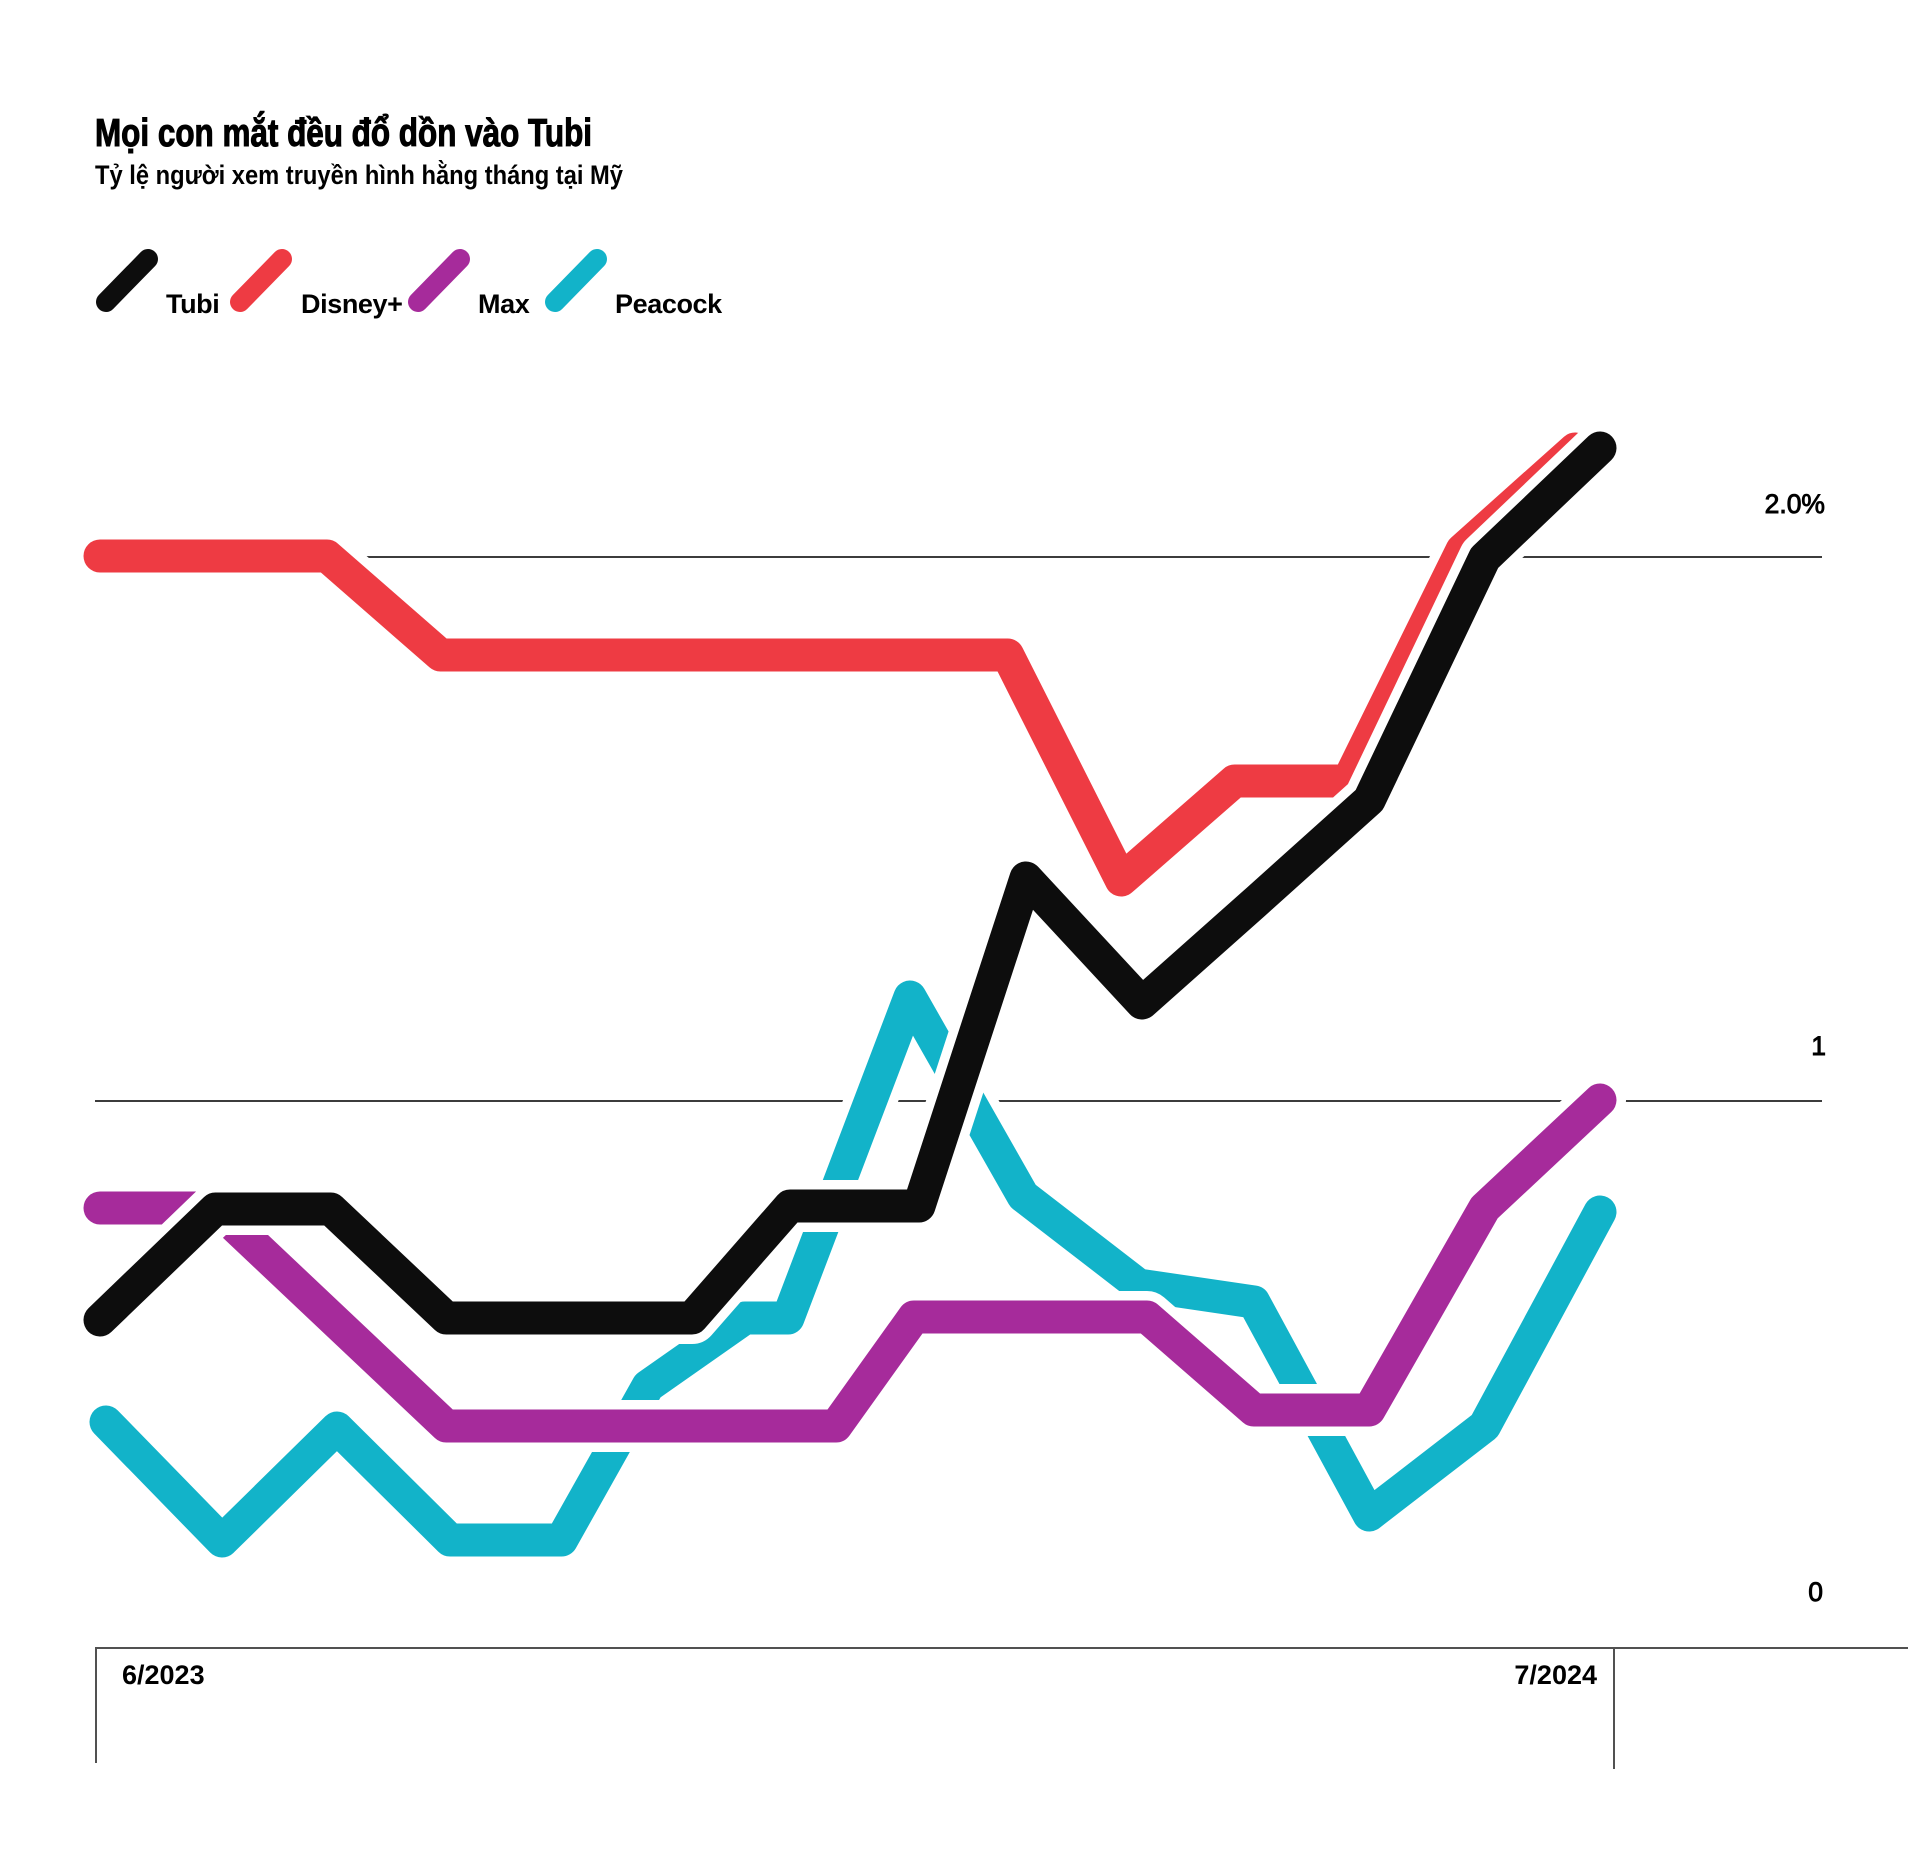 Image resolution: width=1920 pixels, height=1866 pixels. I want to click on svg-text:Mọi con mắt đều đổ dồn vào Tub: Mọi con mắt đều đổ dồn vào Tubi, so click(343, 133).